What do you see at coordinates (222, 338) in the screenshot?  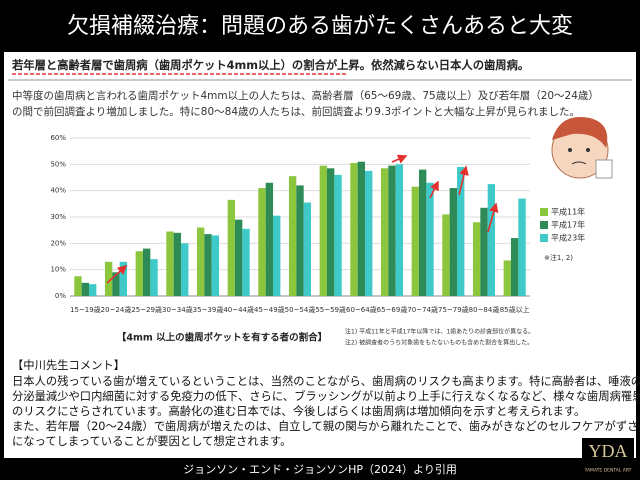 I see `x-axis-title: 【4mm 以上の歯周ポケットを有する者の割合】` at bounding box center [222, 338].